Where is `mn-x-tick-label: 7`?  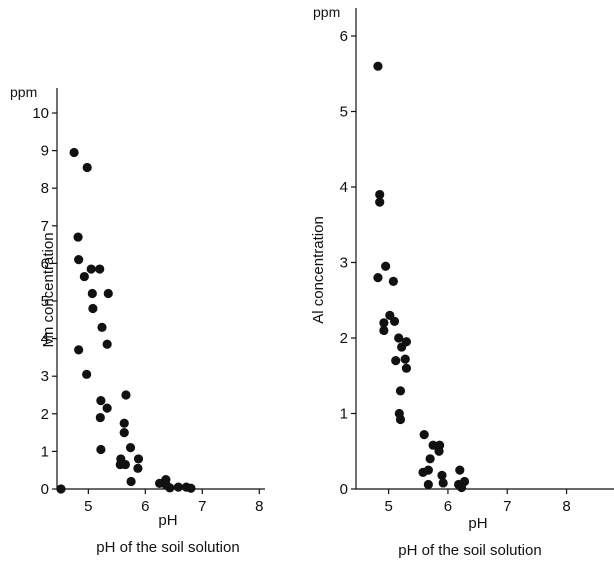 mn-x-tick-label: 7 is located at coordinates (202, 506).